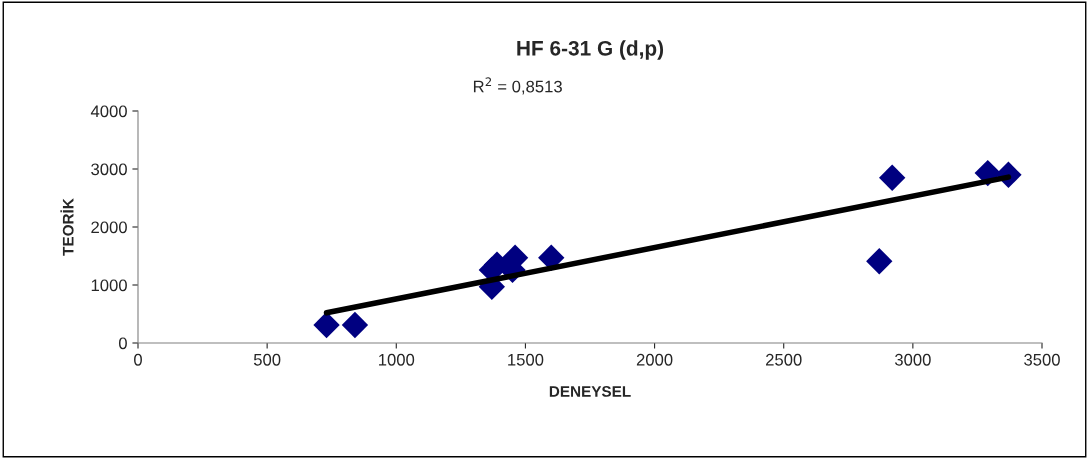 This screenshot has width=1089, height=459. What do you see at coordinates (109, 227) in the screenshot?
I see `y-tick-label: 2000` at bounding box center [109, 227].